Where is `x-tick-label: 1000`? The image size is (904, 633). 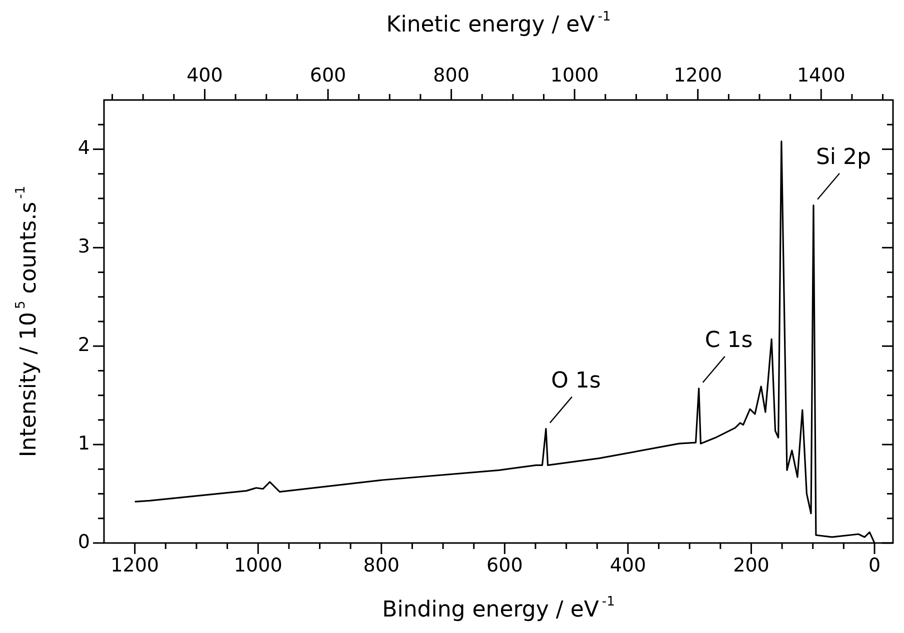
x-tick-label: 1000 is located at coordinates (258, 565).